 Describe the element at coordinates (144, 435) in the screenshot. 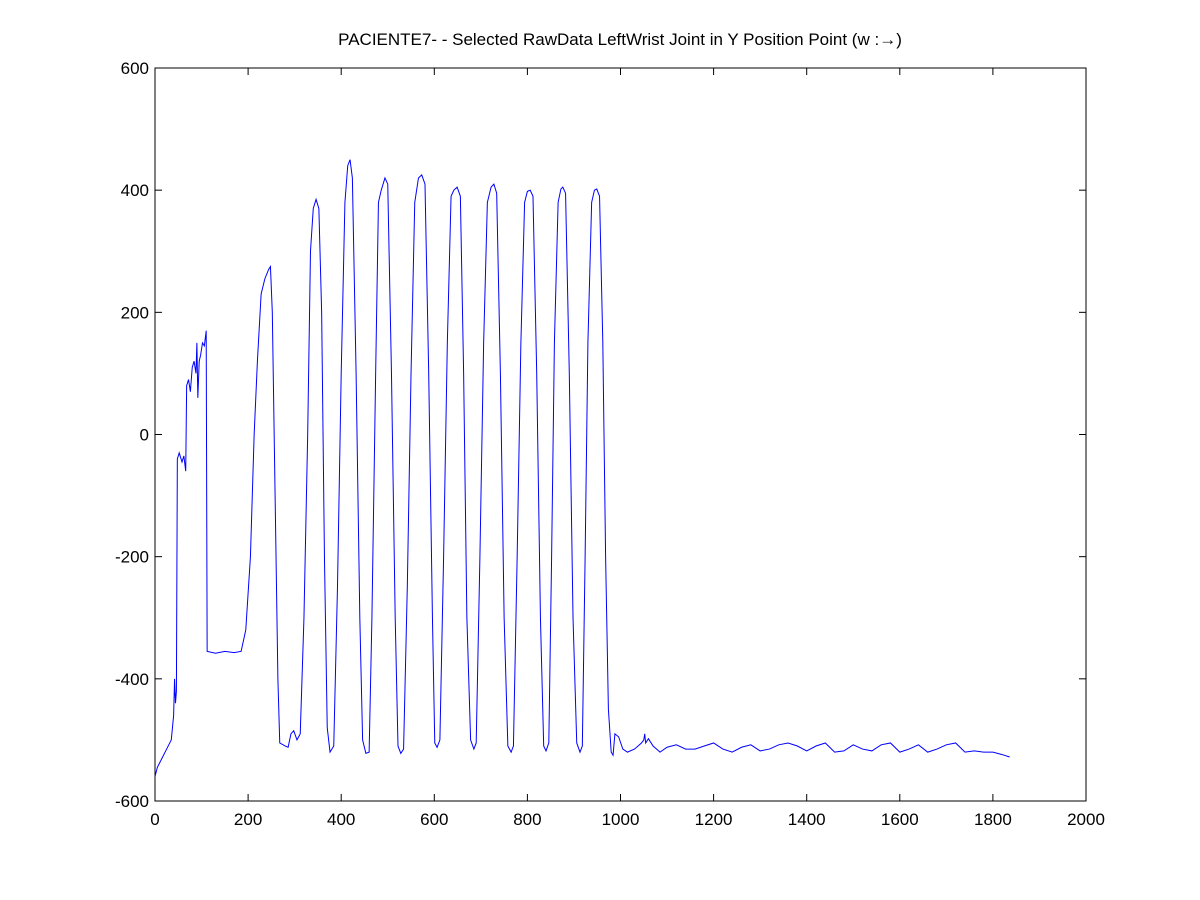

I see `y-tick-label: 0` at that location.